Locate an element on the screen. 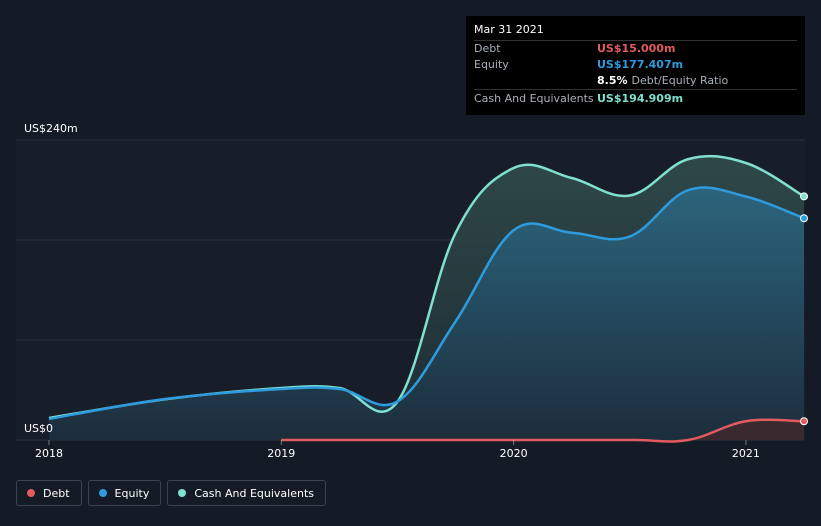 This screenshot has width=821, height=526. legend-equity-label: Equity is located at coordinates (132, 493).